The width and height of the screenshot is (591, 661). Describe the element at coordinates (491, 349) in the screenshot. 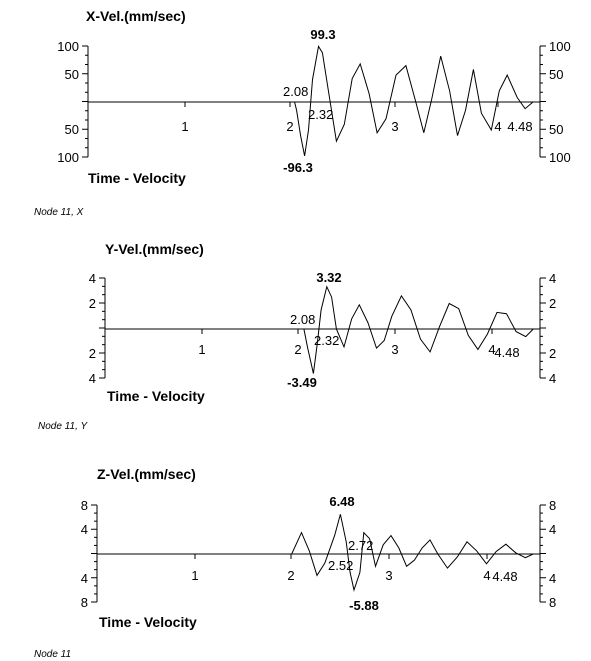

I see `y-x-tick-label: 4` at that location.